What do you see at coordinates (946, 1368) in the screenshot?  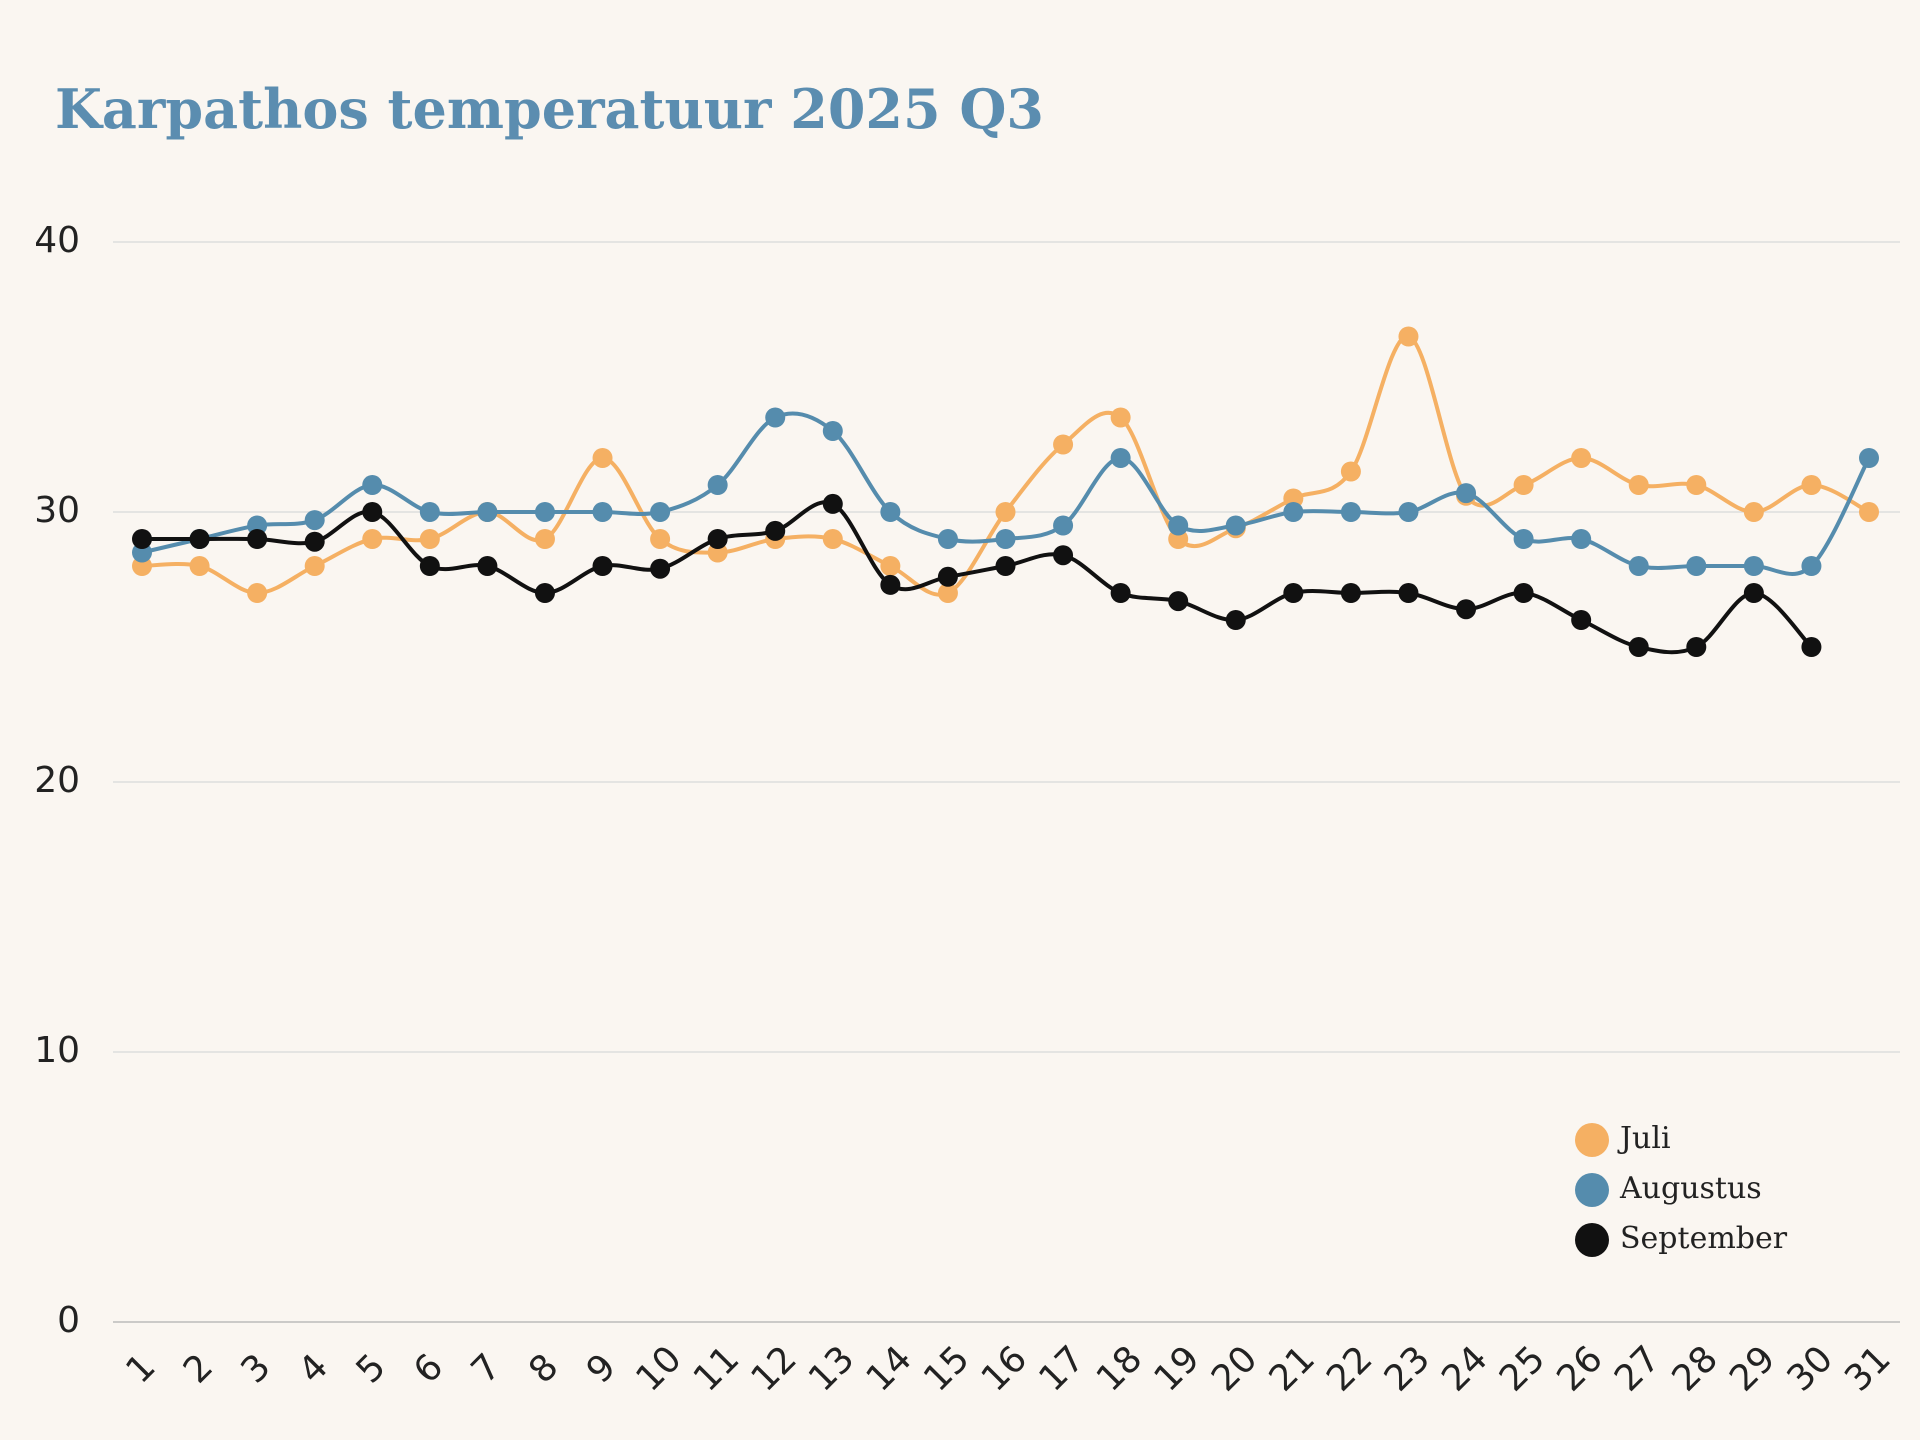 I see `x-tick-label: 15` at bounding box center [946, 1368].